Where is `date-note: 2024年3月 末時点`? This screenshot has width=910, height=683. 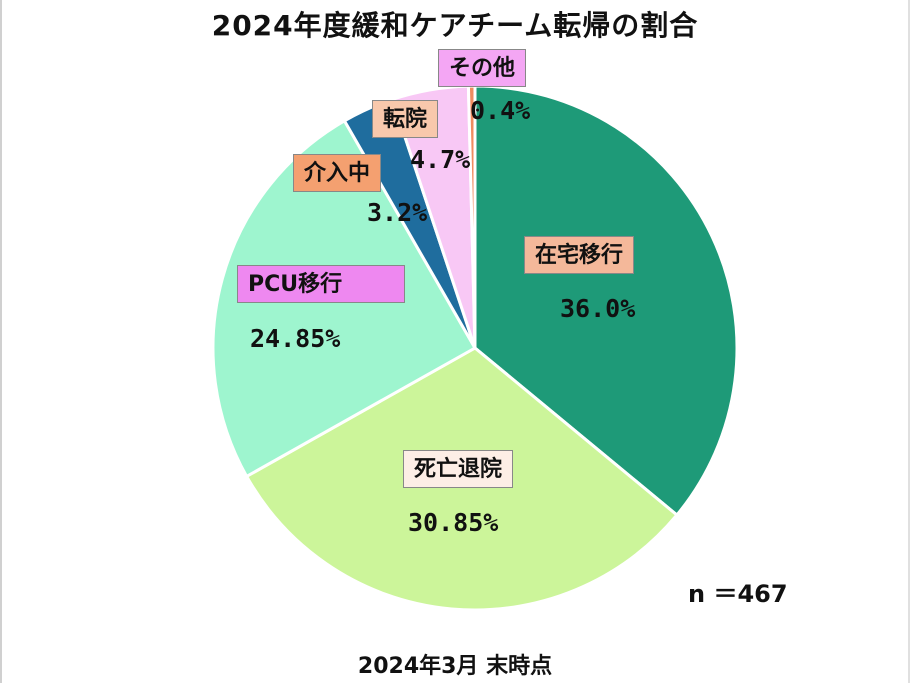
date-note: 2024年3月 末時点 is located at coordinates (455, 666).